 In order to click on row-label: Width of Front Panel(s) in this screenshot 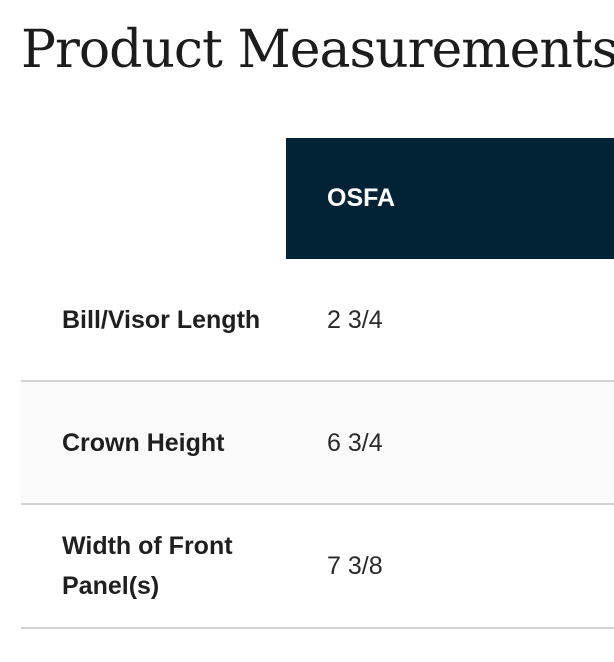, I will do `click(147, 566)`.